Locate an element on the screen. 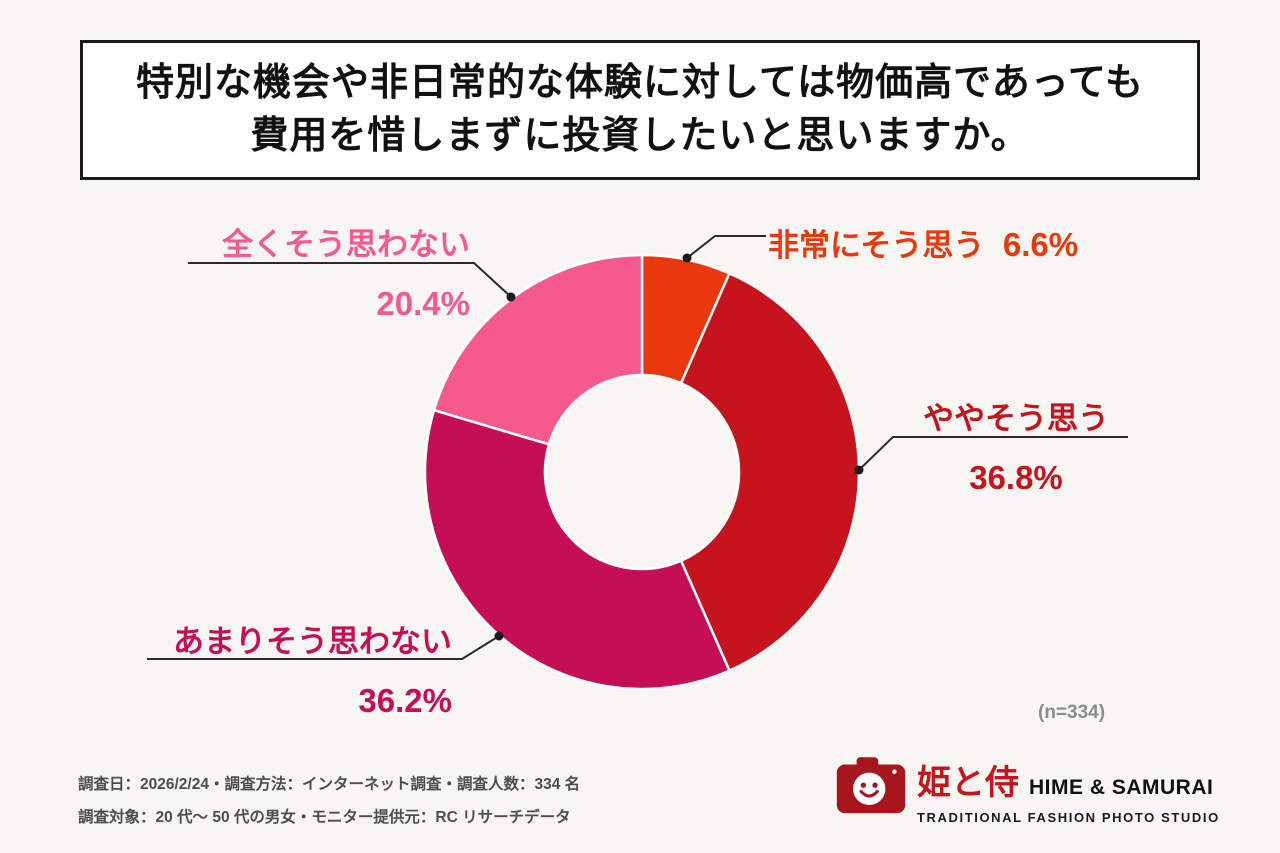 The width and height of the screenshot is (1280, 853). segment-label-text: あまりそう思わない is located at coordinates (312, 641).